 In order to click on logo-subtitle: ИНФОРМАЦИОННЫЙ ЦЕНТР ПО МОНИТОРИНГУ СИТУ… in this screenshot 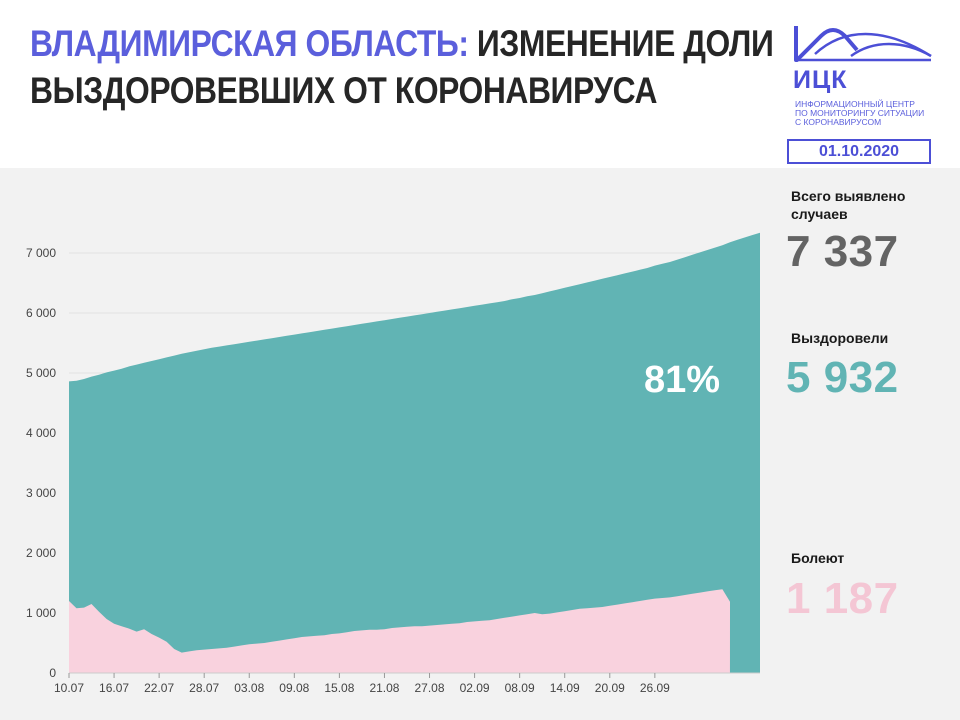, I will do `click(870, 113)`.